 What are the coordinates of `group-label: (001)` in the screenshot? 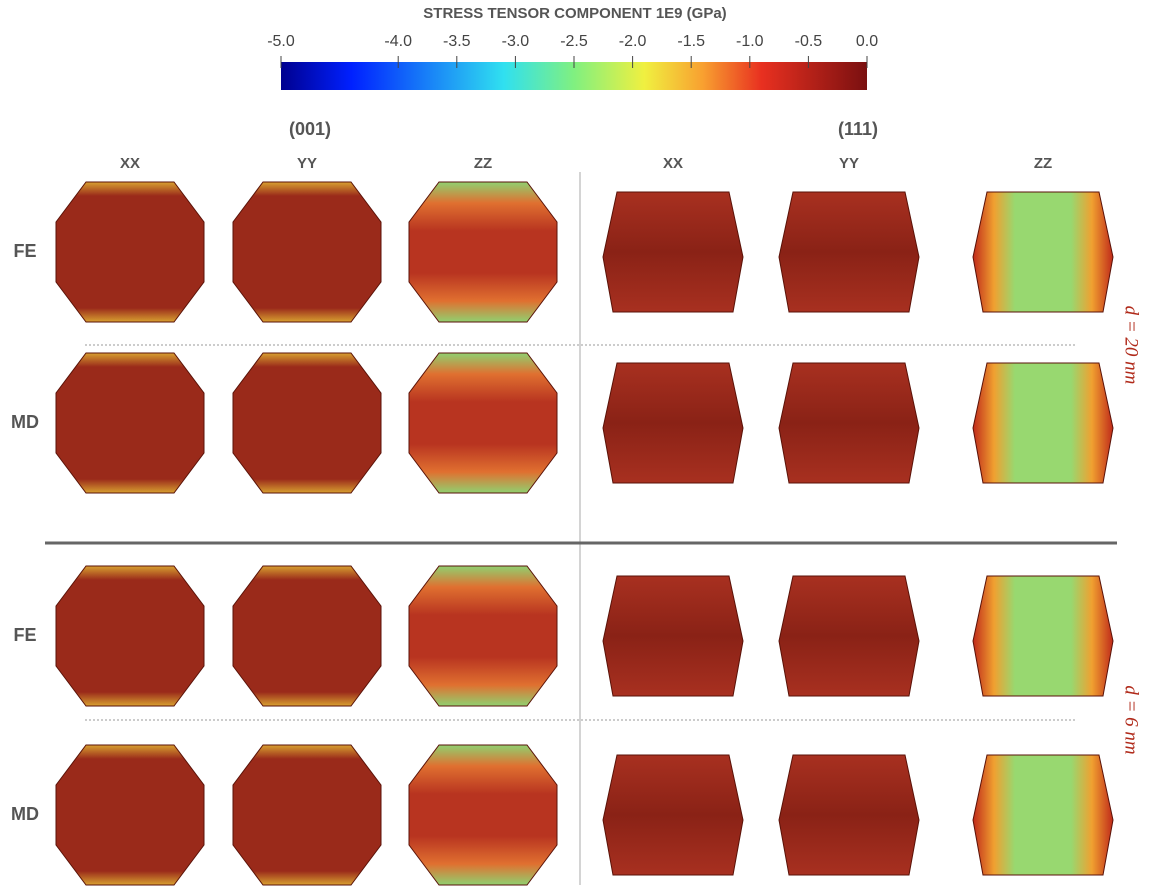 It's located at (310, 129).